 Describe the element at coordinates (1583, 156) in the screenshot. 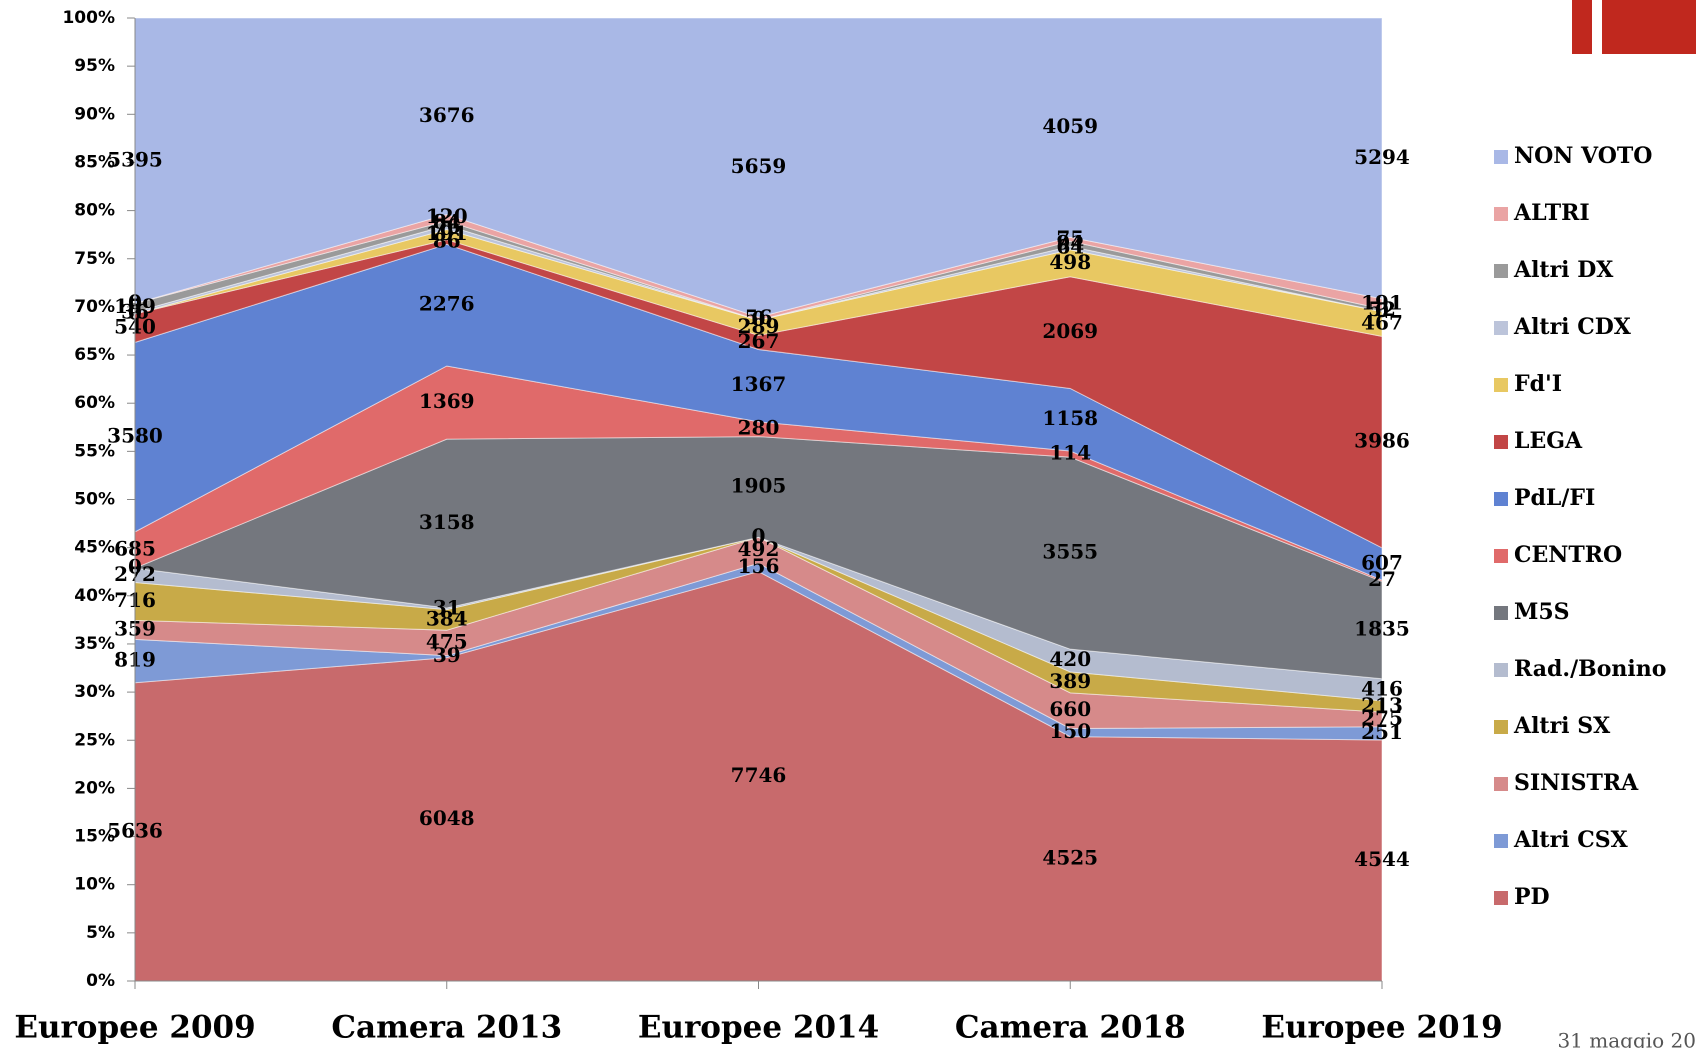

I see `legend-label: NON VOTO` at that location.